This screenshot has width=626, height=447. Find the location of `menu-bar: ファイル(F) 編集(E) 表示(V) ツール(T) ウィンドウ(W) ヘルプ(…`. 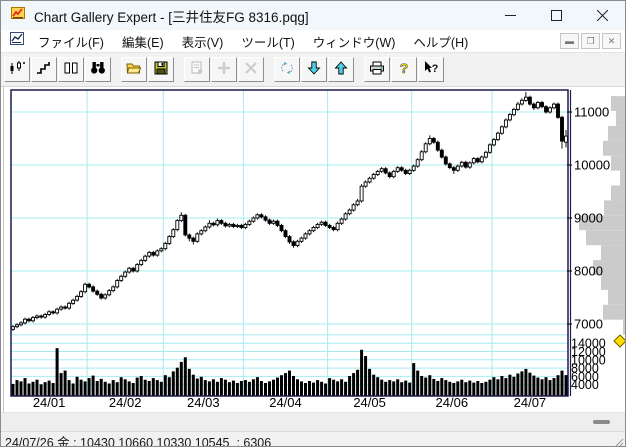

menu-bar: ファイル(F) 編集(E) 表示(V) ツール(T) ウィンドウ(W) ヘルプ(… is located at coordinates (313, 41).